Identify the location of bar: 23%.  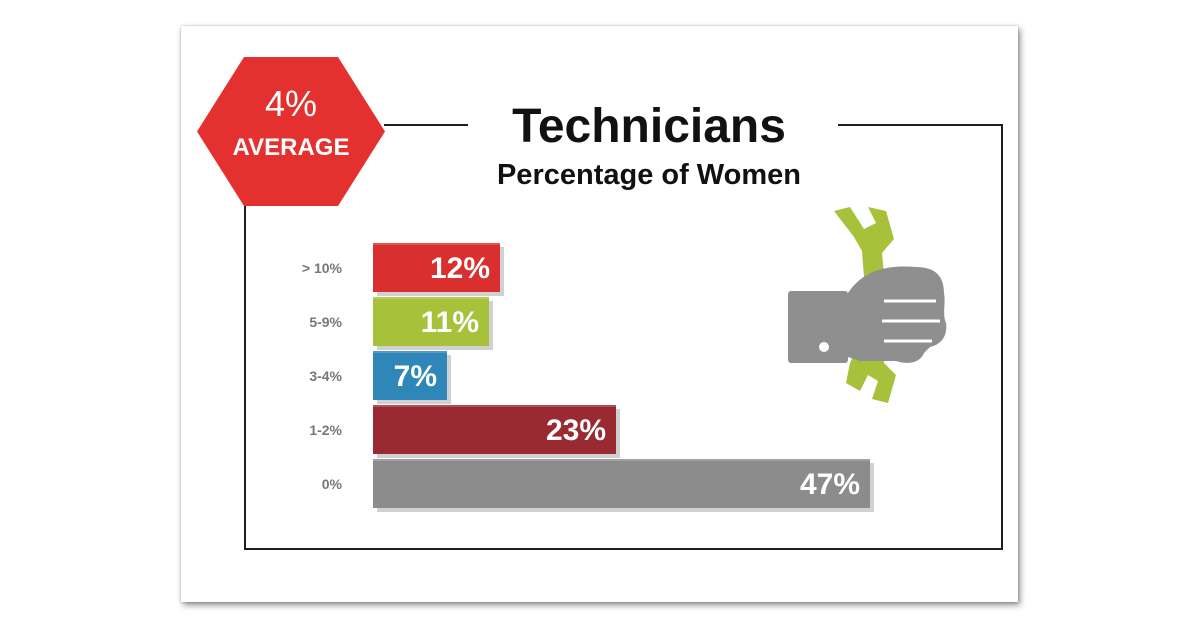
(494, 429).